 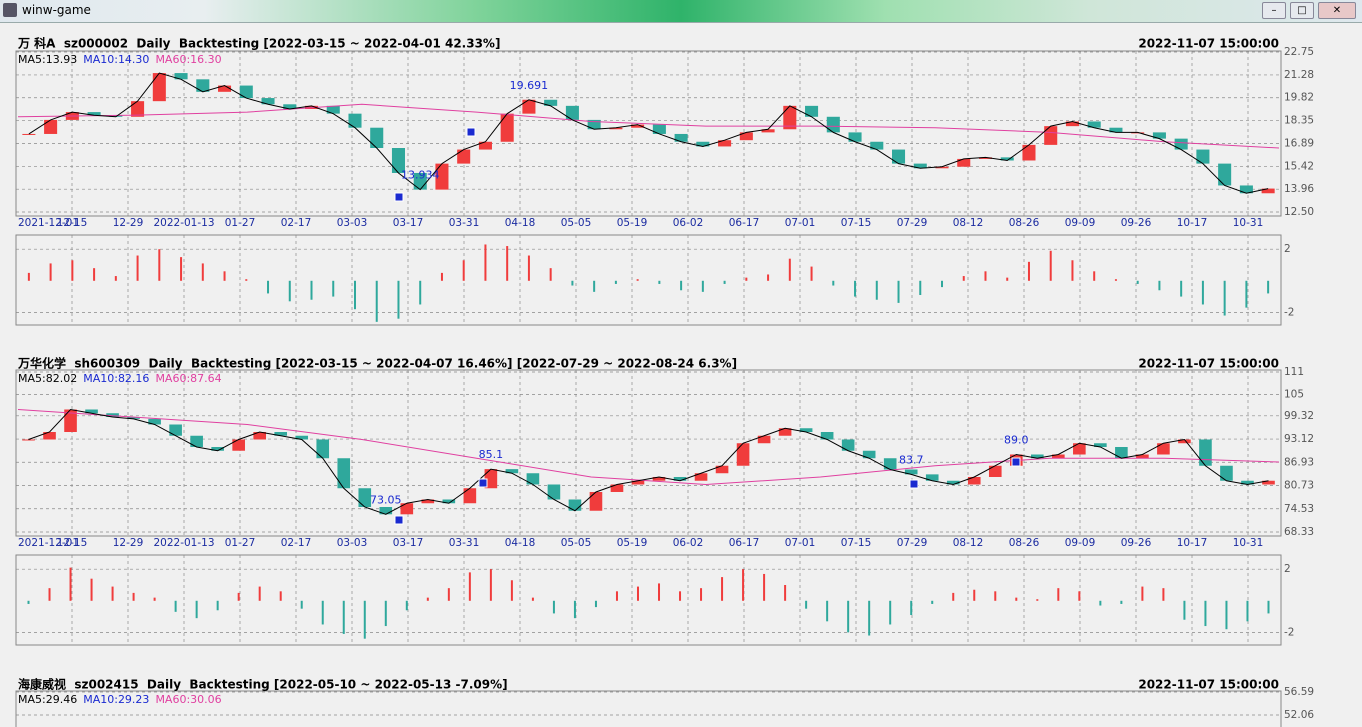 I want to click on x-tick-label: 05-05, so click(x=576, y=223).